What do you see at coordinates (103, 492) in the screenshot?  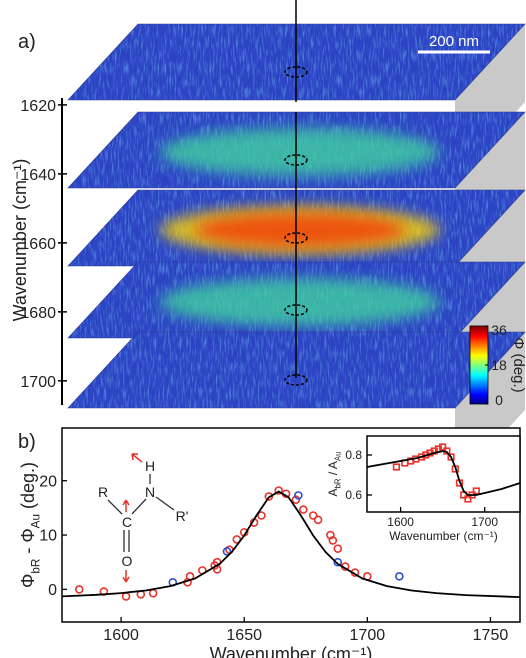 I see `atom: R` at bounding box center [103, 492].